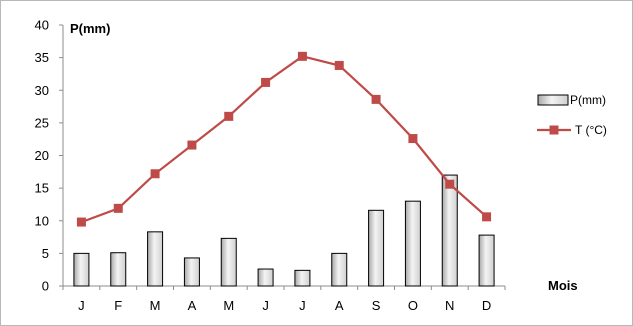 The image size is (633, 326). I want to click on x-tick-label: D, so click(486, 305).